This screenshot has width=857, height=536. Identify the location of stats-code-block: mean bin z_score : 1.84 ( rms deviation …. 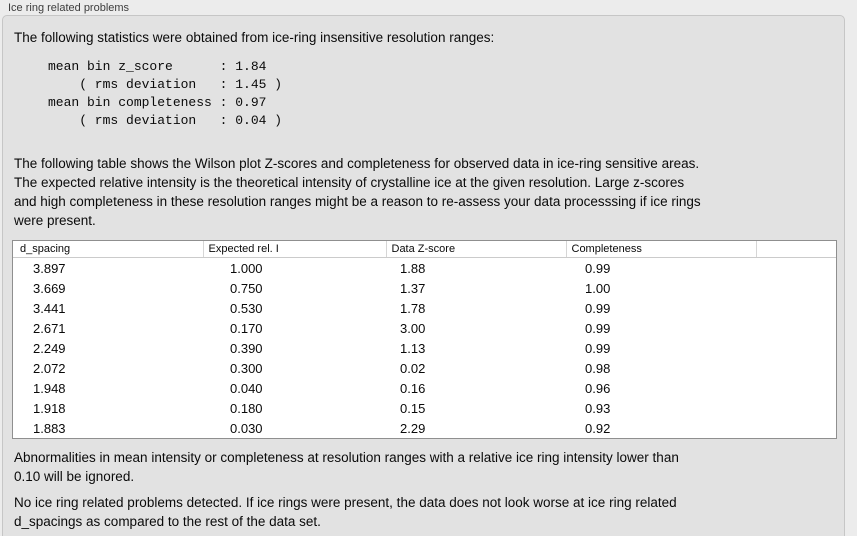
(165, 93).